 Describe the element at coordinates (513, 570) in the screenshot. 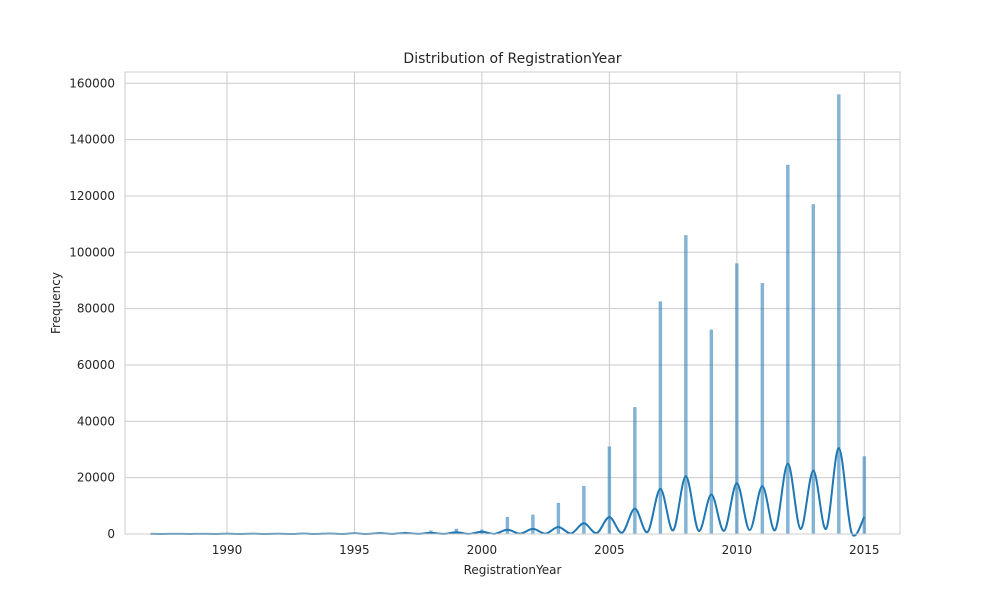

I see `x-axis-label: RegistrationYear` at that location.